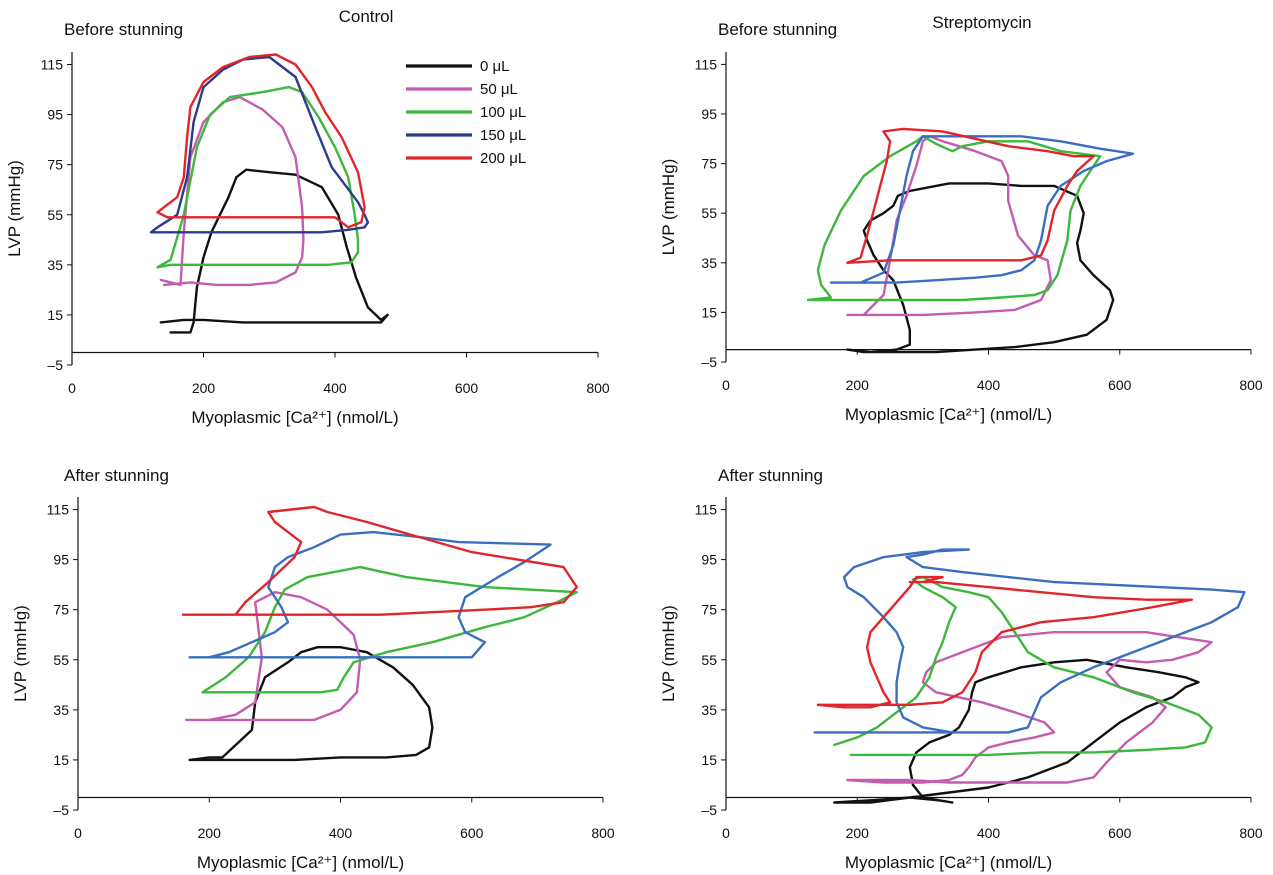  I want to click on legend-label: 150 μL, so click(503, 135).